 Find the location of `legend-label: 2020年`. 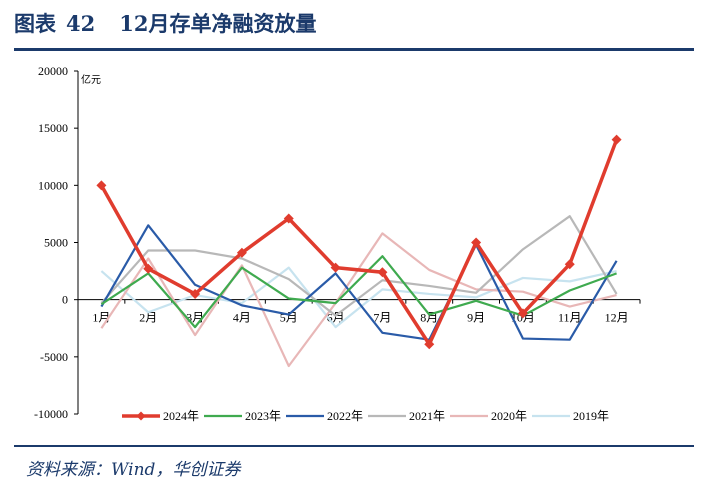

legend-label: 2020年 is located at coordinates (509, 416).